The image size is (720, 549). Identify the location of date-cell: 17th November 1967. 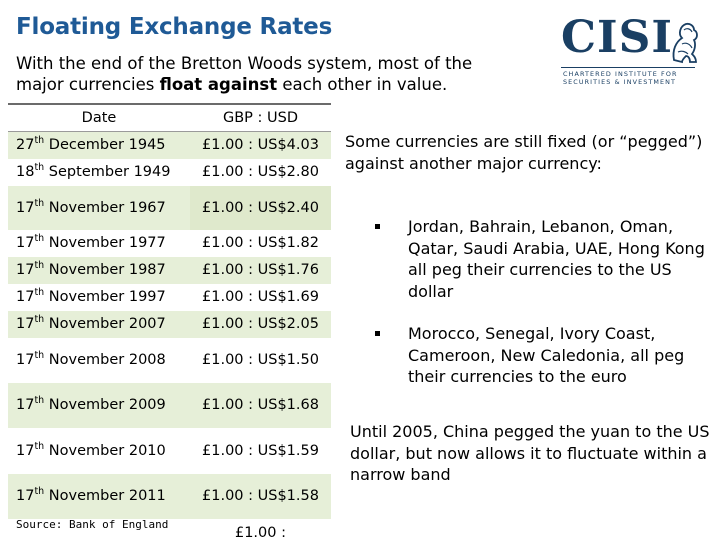
(99, 207).